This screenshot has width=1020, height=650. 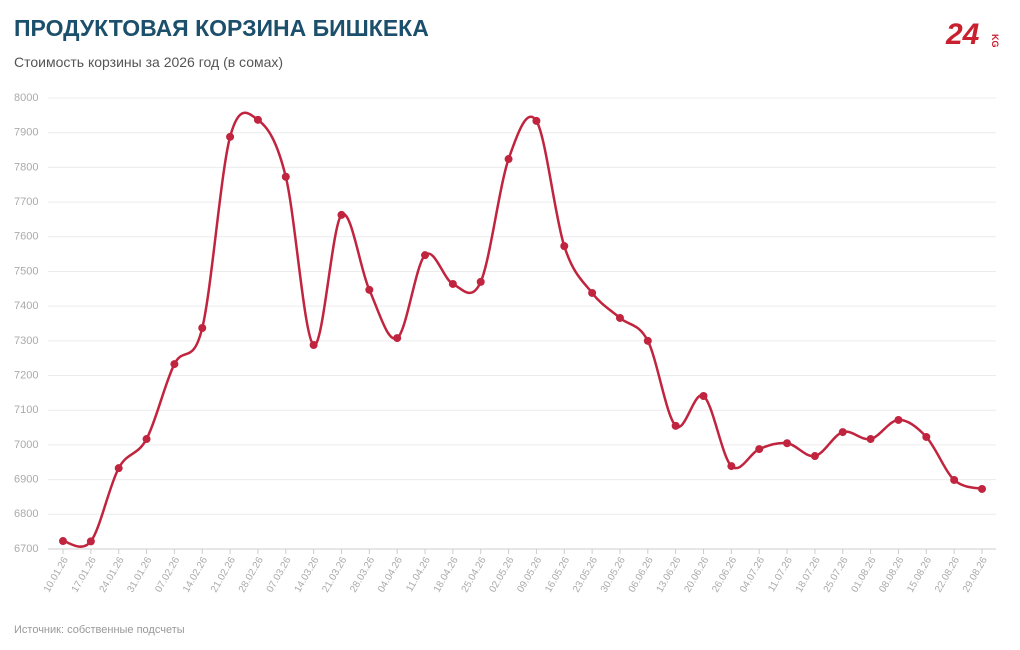 I want to click on x-tick-label: 13.06.26, so click(x=669, y=575).